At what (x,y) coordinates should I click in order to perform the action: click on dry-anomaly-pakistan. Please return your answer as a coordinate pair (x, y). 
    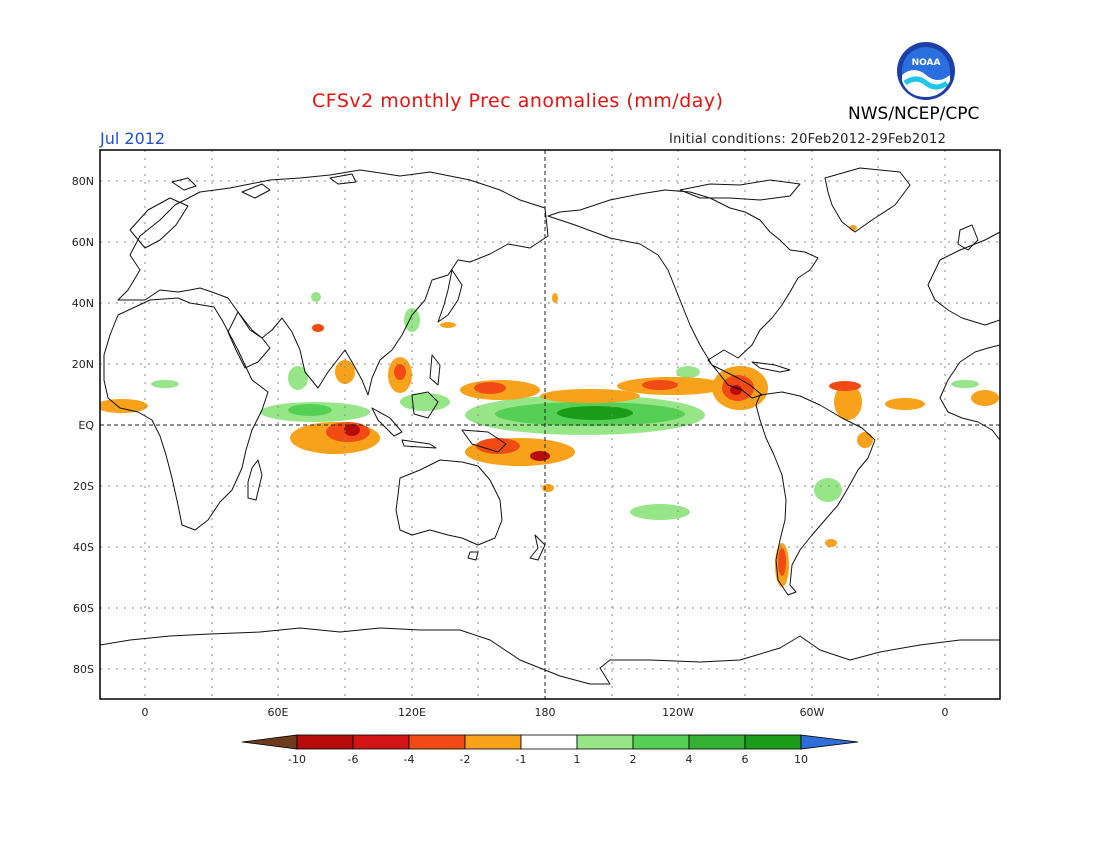
    Looking at the image, I should click on (318, 328).